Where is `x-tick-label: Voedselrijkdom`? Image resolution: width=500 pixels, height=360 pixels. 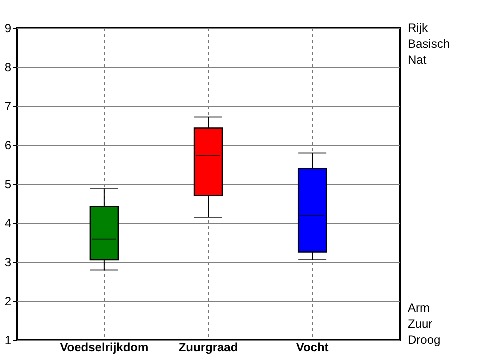 x-tick-label: Voedselrijkdom is located at coordinates (104, 347).